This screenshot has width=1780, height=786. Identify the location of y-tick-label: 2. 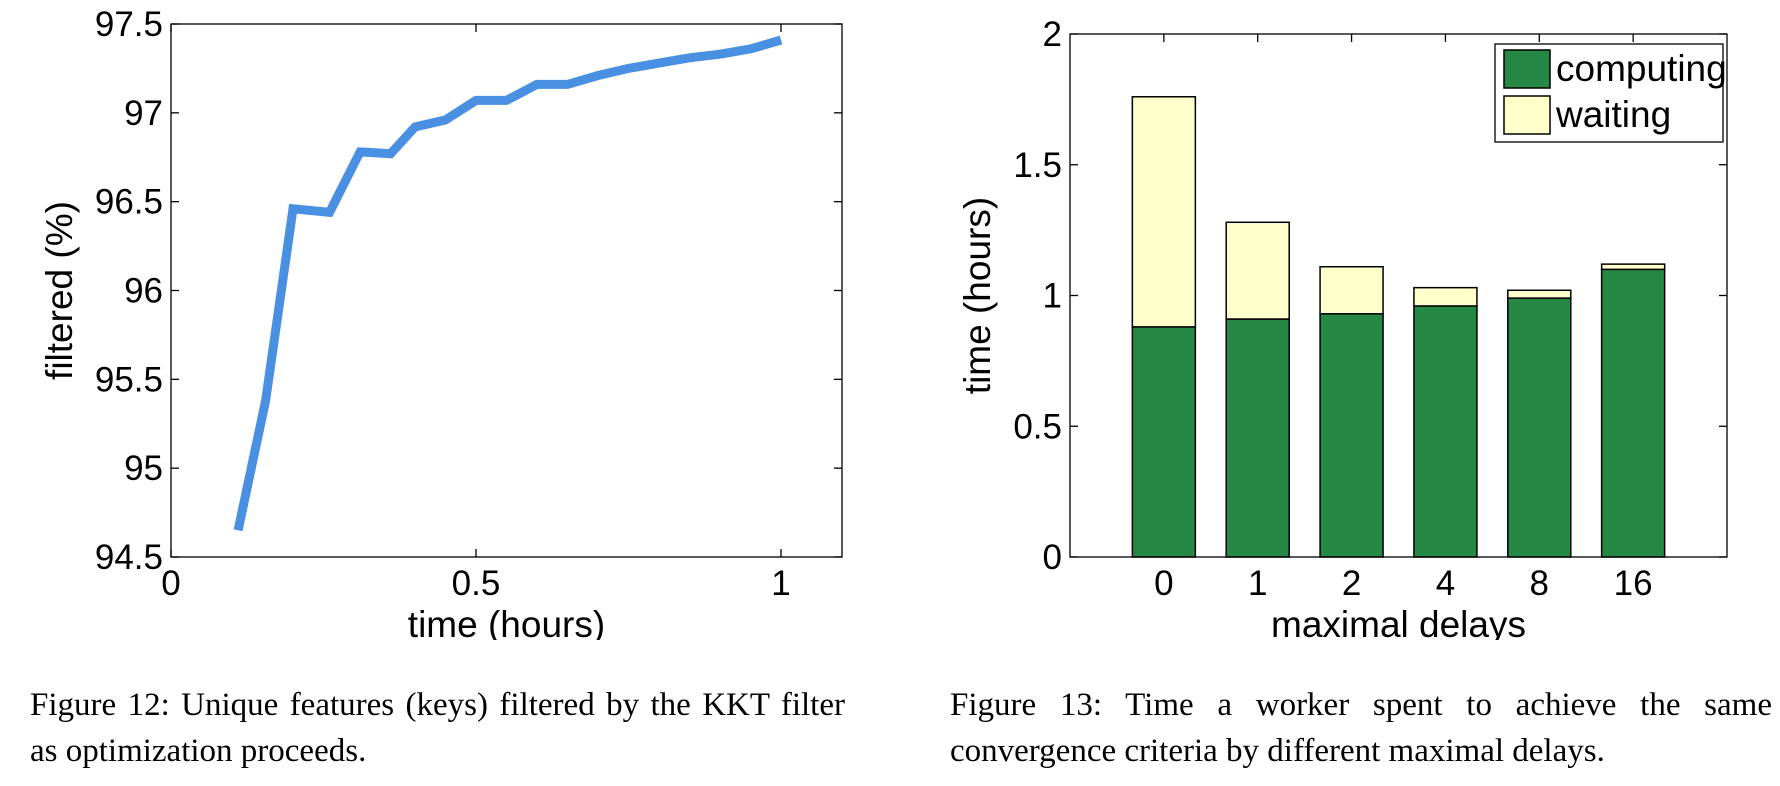
(1052, 34).